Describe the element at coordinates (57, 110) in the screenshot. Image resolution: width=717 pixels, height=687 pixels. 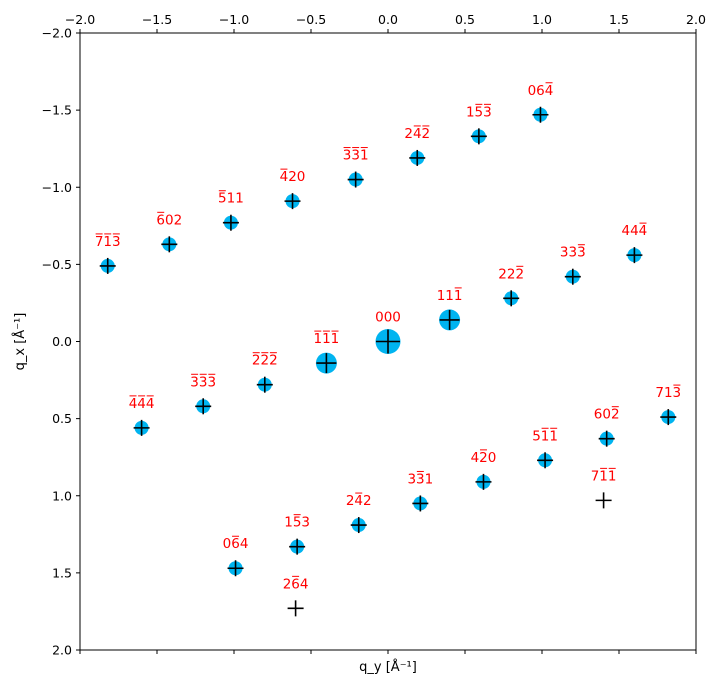
I see `y-tick-label: −1.5` at that location.